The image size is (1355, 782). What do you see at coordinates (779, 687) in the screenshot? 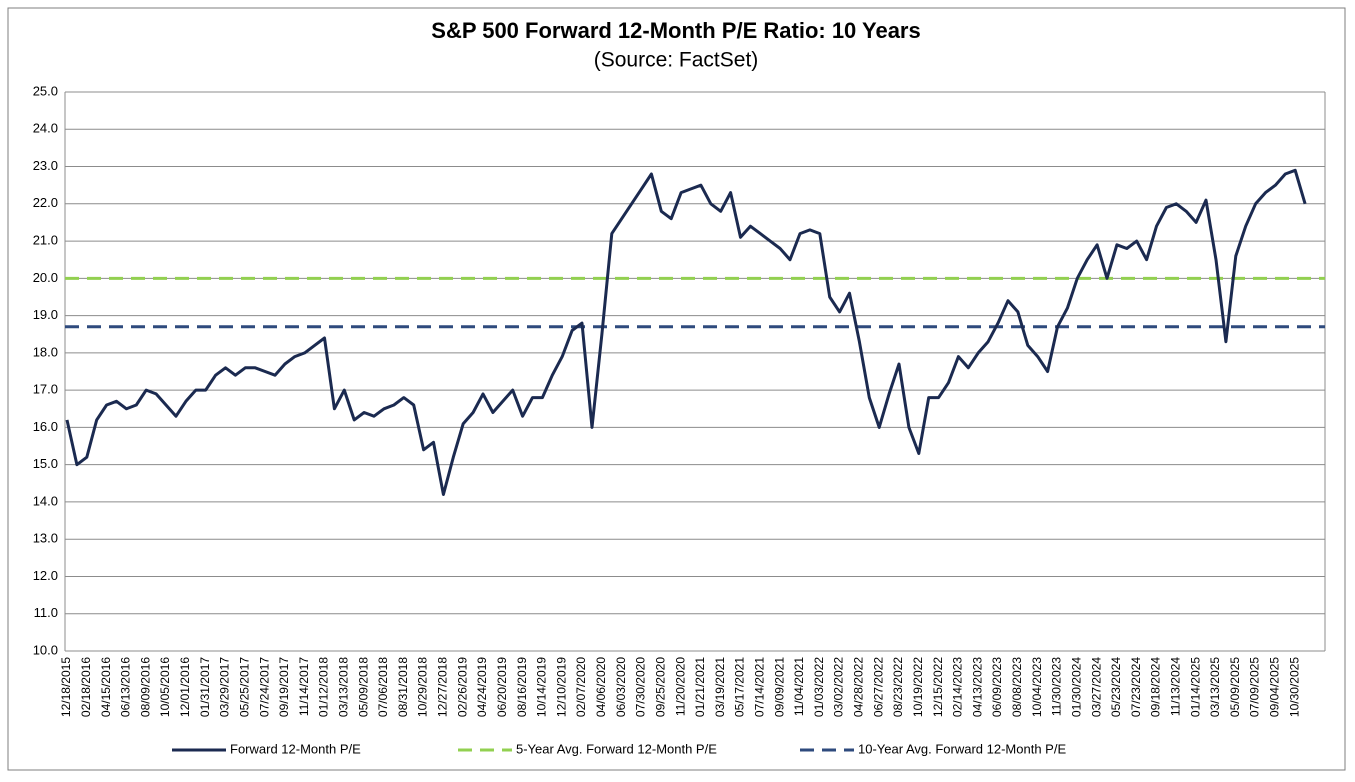
I see `x-tick-label: 09/09/2021` at bounding box center [779, 687].